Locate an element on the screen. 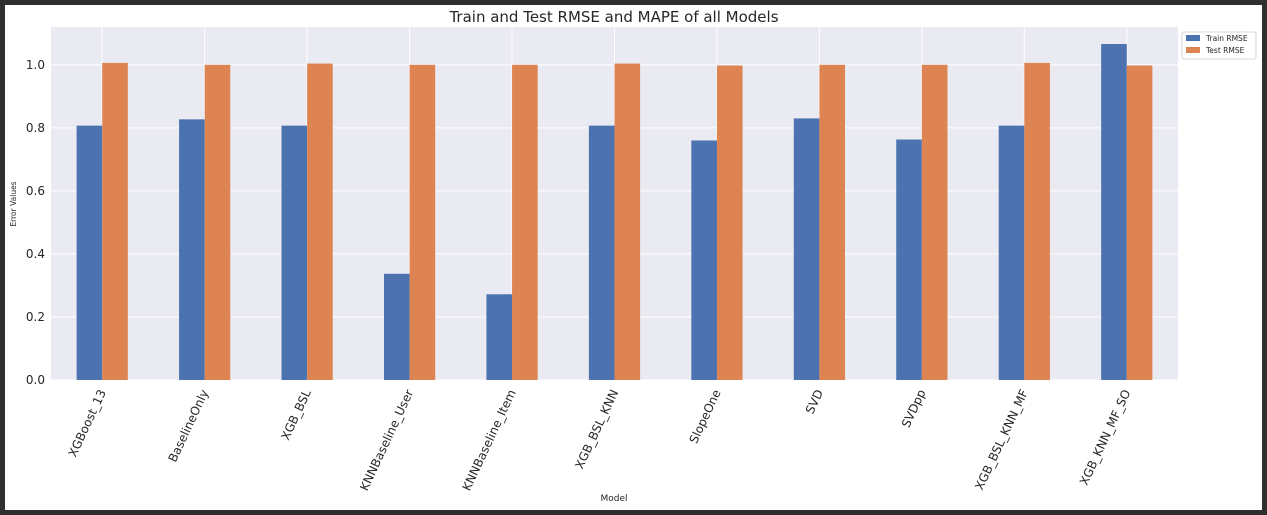 The height and width of the screenshot is (515, 1267). x-tick-label: XGB_KNN_MF_SO is located at coordinates (1105, 437).